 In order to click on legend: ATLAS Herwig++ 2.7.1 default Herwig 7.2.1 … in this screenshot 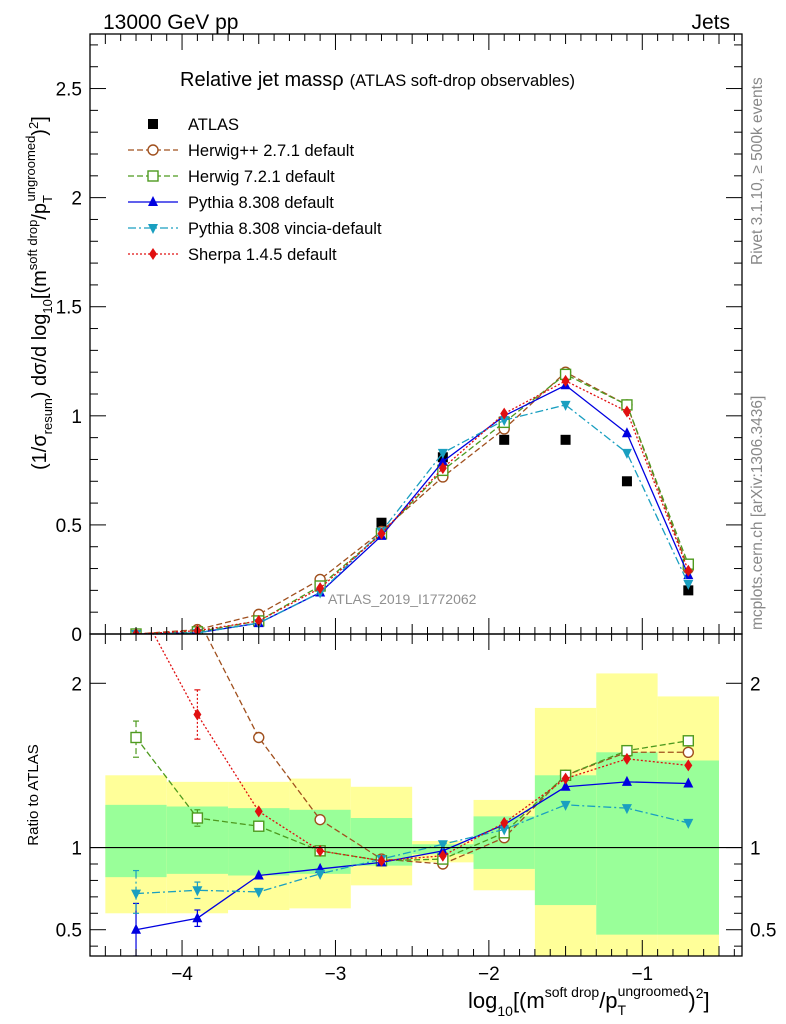, I will do `click(255, 190)`.